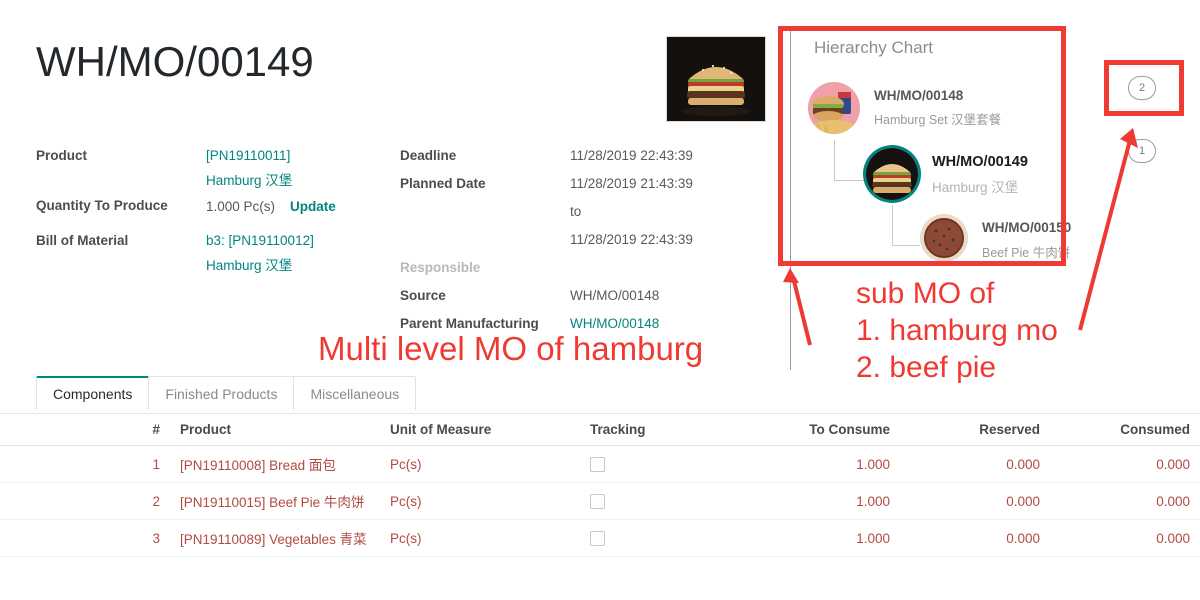 Image resolution: width=1200 pixels, height=600 pixels. I want to click on connector-line-2-vertical, so click(892, 225).